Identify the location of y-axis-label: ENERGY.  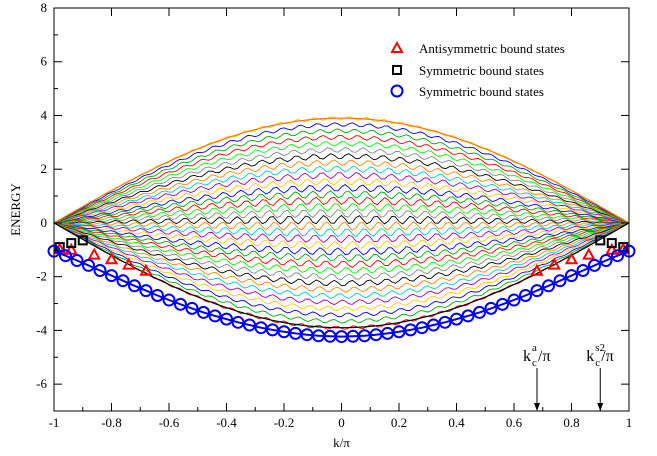
(15, 209).